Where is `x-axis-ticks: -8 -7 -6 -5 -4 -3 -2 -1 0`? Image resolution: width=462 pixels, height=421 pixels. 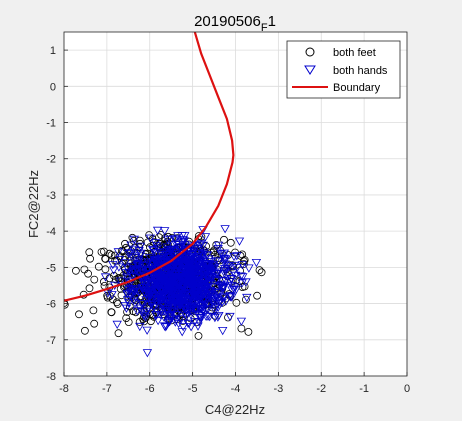
x-axis-ticks: -8 -7 -6 -5 -4 -3 -2 -1 0 is located at coordinates (234, 383).